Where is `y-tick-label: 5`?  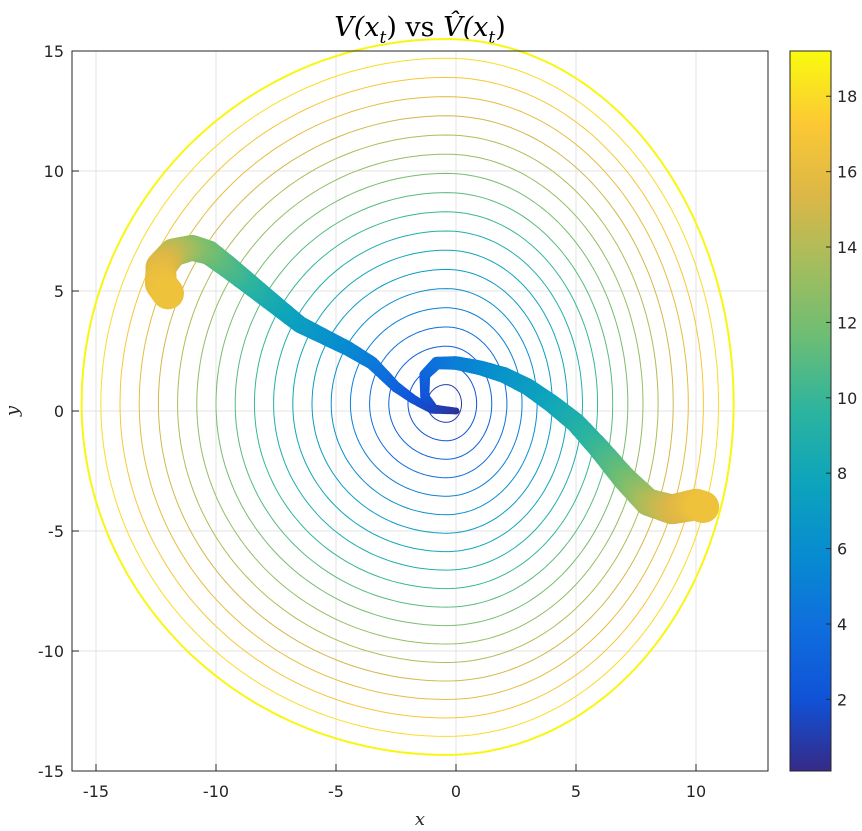
y-tick-label: 5 is located at coordinates (59, 291).